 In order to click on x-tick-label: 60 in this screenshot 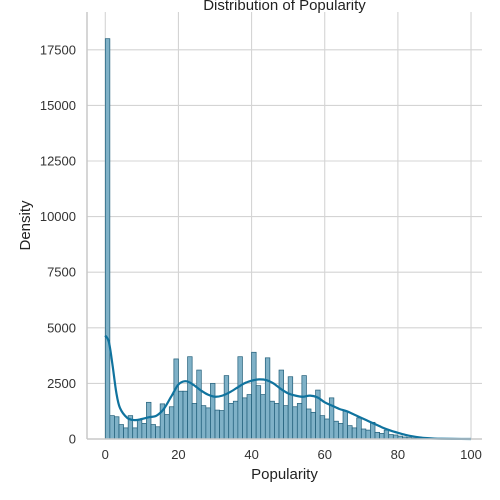, I will do `click(324, 454)`.